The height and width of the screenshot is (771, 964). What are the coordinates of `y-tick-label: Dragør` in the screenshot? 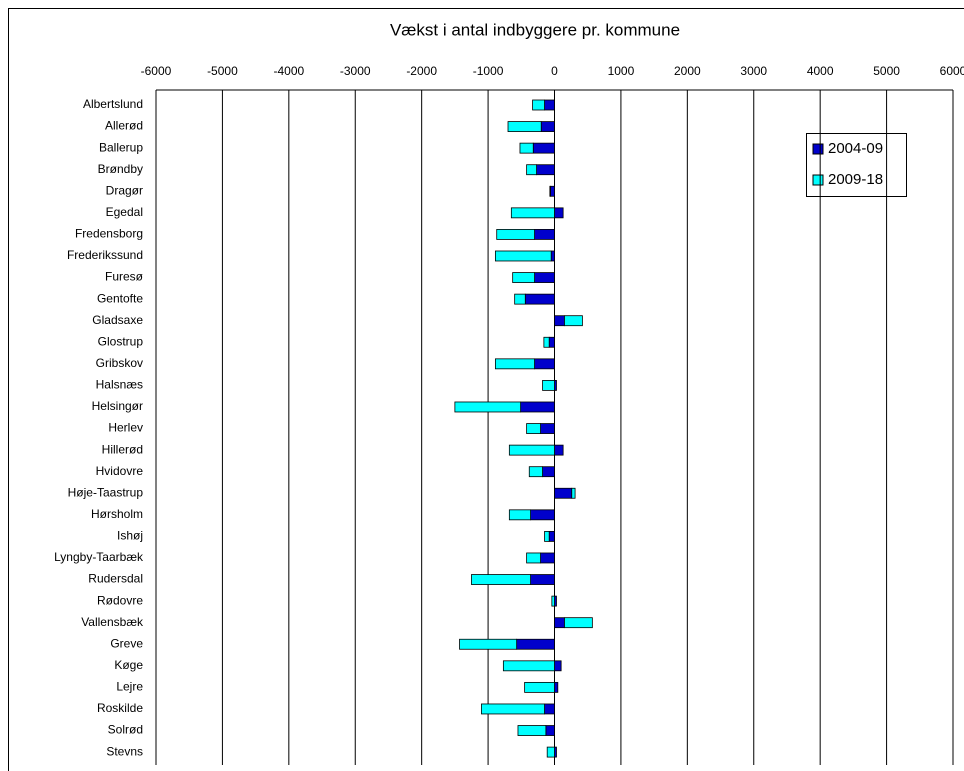 It's located at (124, 190).